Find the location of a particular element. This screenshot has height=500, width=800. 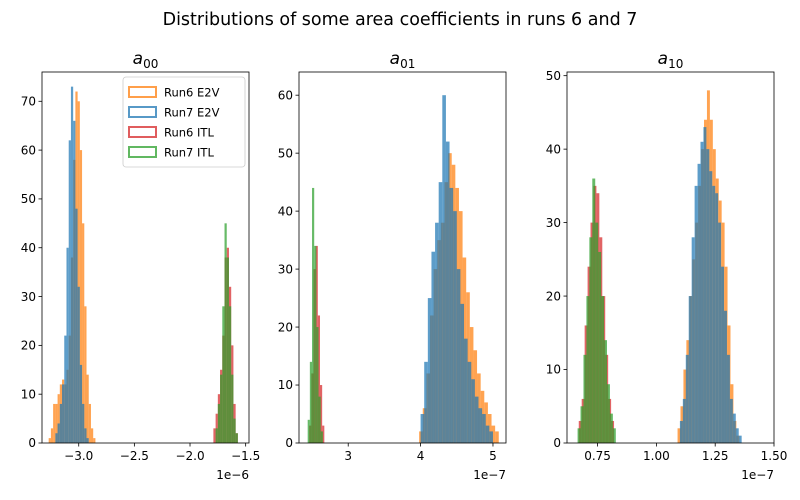

x-tick-label: 4 is located at coordinates (421, 456).